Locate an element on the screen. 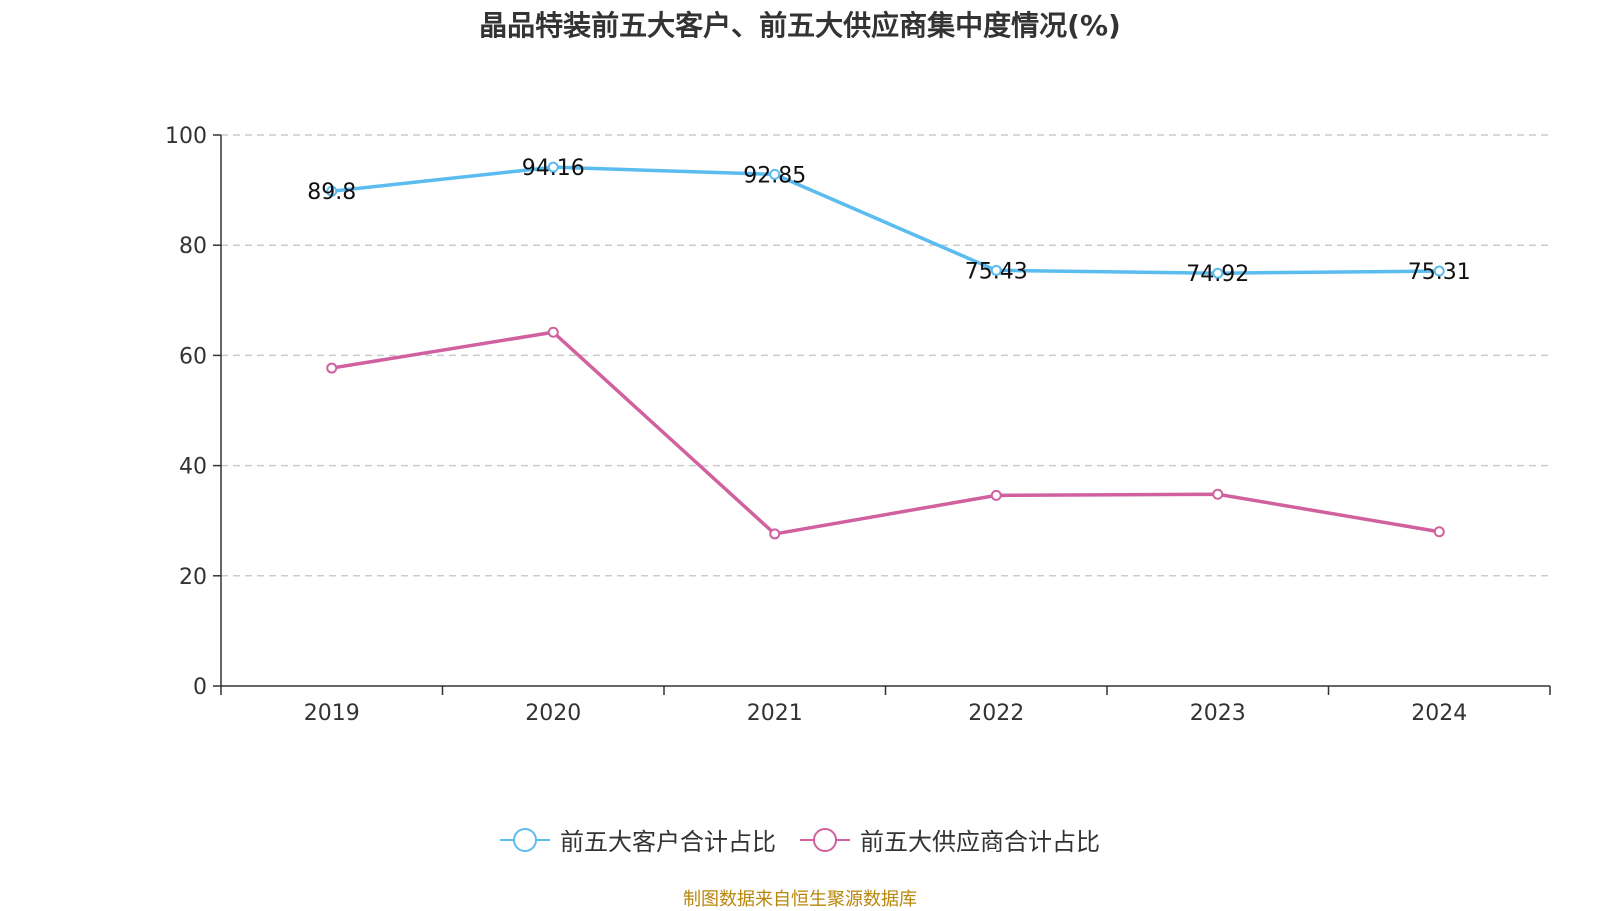 This screenshot has width=1600, height=911. source-note: 制图数据来自恒生聚源数据库 is located at coordinates (800, 899).